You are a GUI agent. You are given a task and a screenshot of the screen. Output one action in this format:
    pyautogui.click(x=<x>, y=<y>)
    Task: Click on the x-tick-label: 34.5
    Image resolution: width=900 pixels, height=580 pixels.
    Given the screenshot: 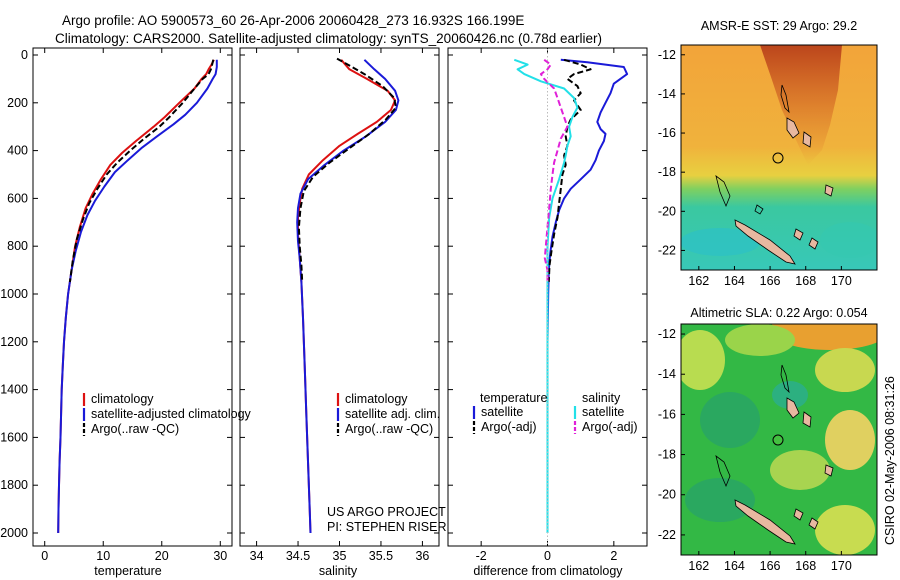 What is the action you would take?
    pyautogui.click(x=298, y=556)
    